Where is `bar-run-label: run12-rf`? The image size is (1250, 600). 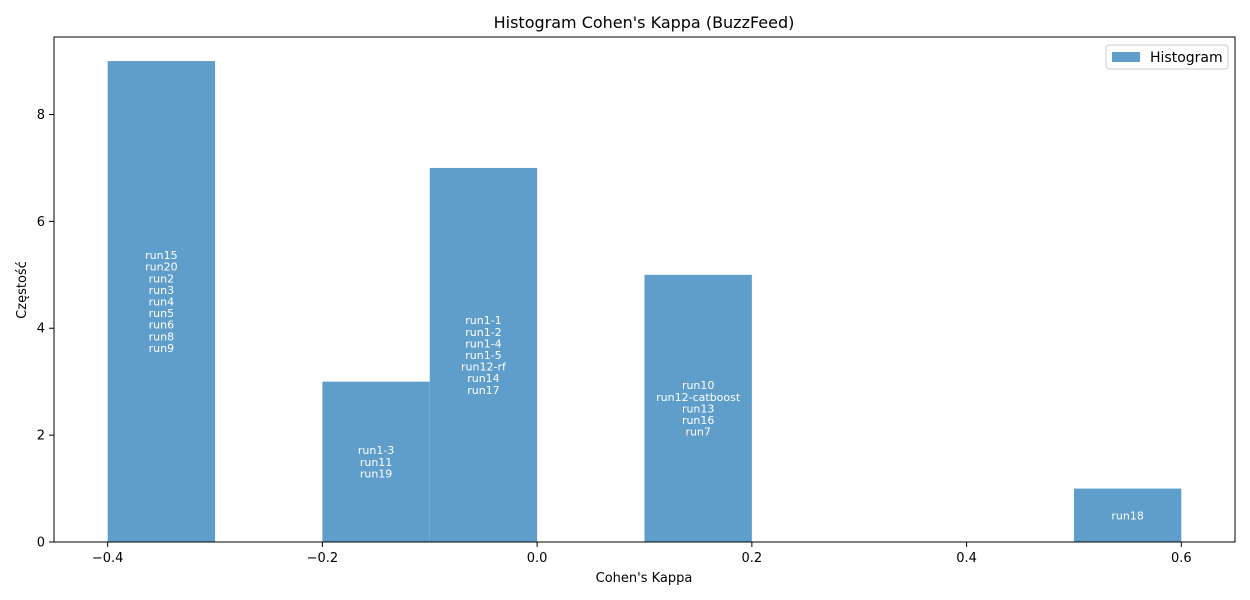
bar-run-label: run12-rf is located at coordinates (484, 367).